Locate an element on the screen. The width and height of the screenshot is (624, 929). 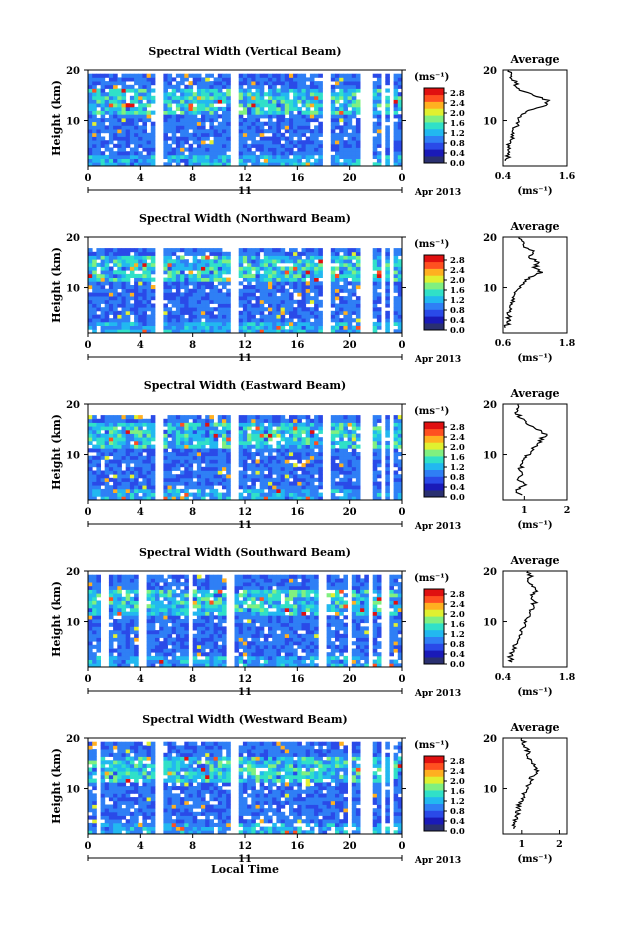
colorbar: 0.00.40.81.21.62.02.42.8 is located at coordinates (444, 128).